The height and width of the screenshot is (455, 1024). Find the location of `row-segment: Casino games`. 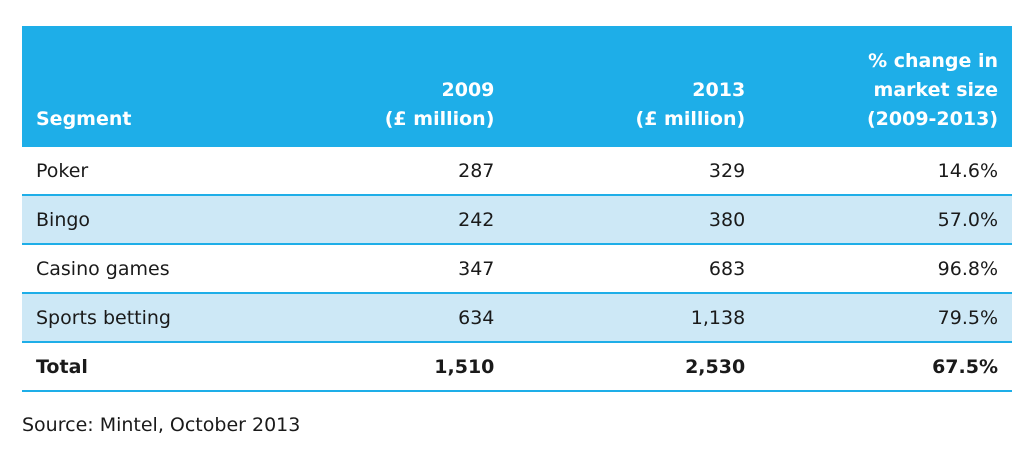

row-segment: Casino games is located at coordinates (142, 269).